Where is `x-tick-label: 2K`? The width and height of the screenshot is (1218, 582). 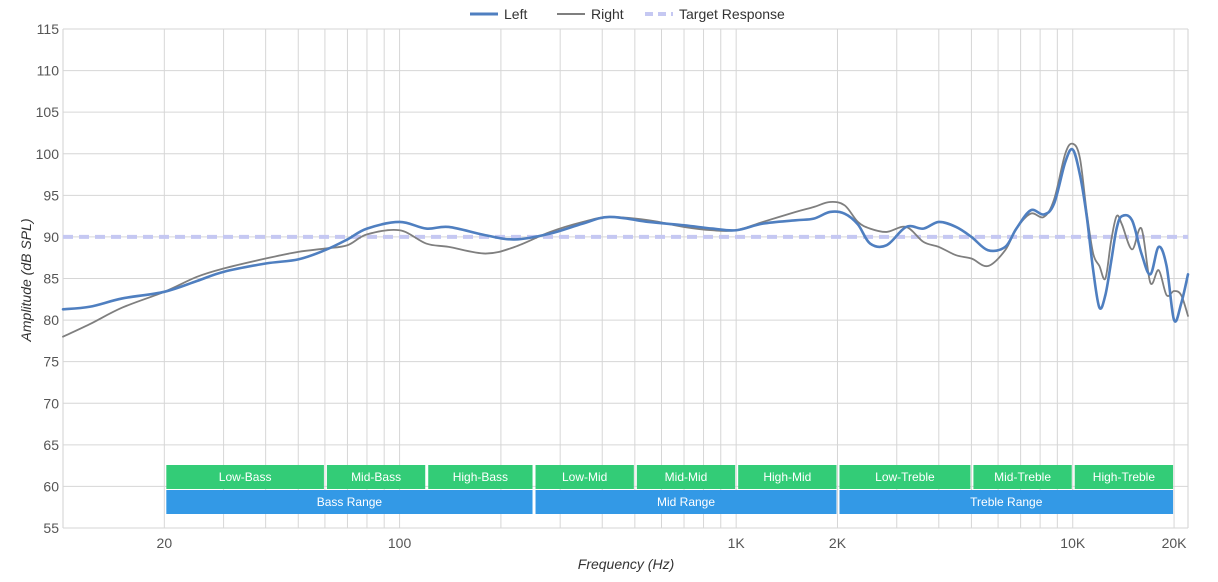
x-tick-label: 2K is located at coordinates (838, 543).